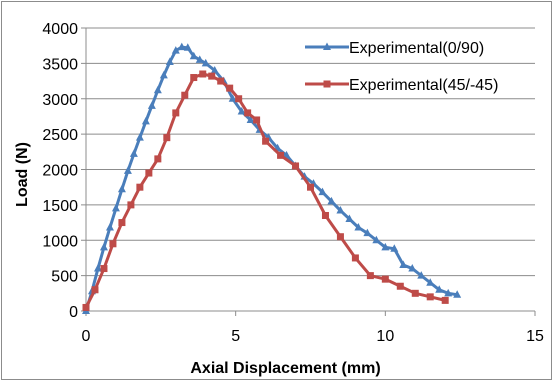 The height and width of the screenshot is (383, 555). Describe the element at coordinates (60, 206) in the screenshot. I see `y-tick-label-1500: 1500` at that location.